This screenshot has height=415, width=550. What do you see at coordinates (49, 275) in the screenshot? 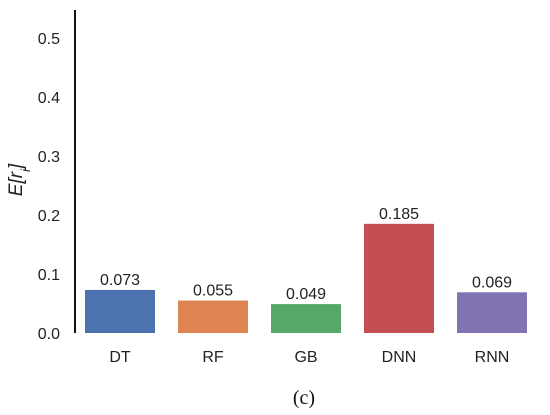
I see `y-tick-label: 0.1` at bounding box center [49, 275].